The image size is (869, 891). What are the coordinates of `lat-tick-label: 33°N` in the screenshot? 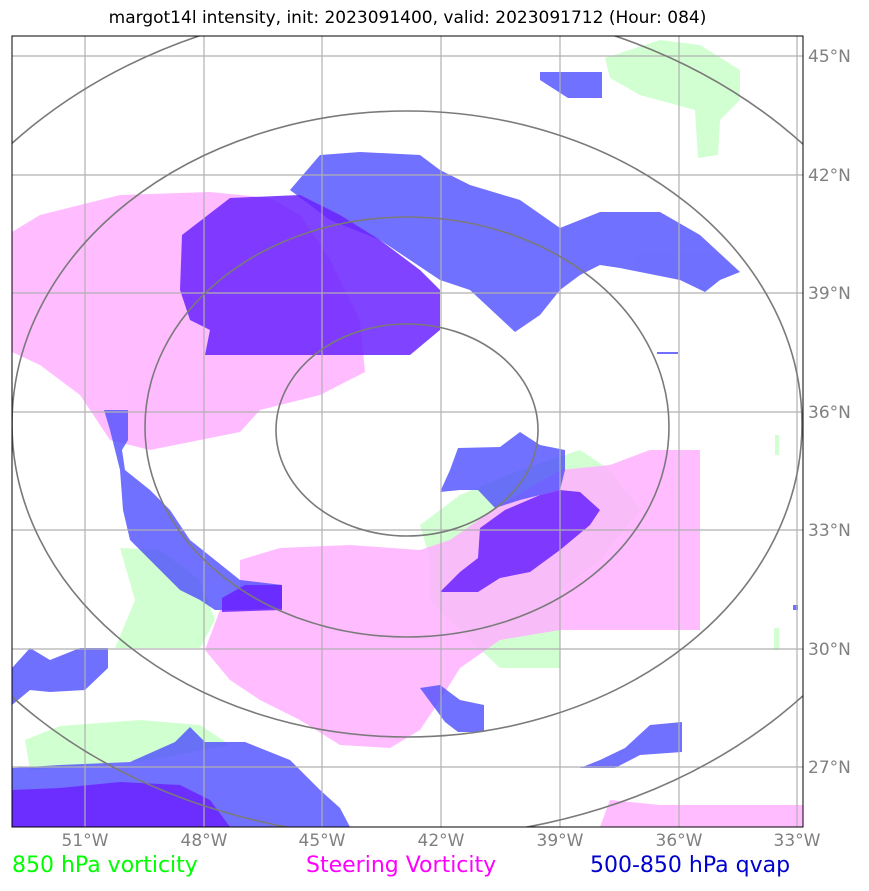 It's located at (829, 531).